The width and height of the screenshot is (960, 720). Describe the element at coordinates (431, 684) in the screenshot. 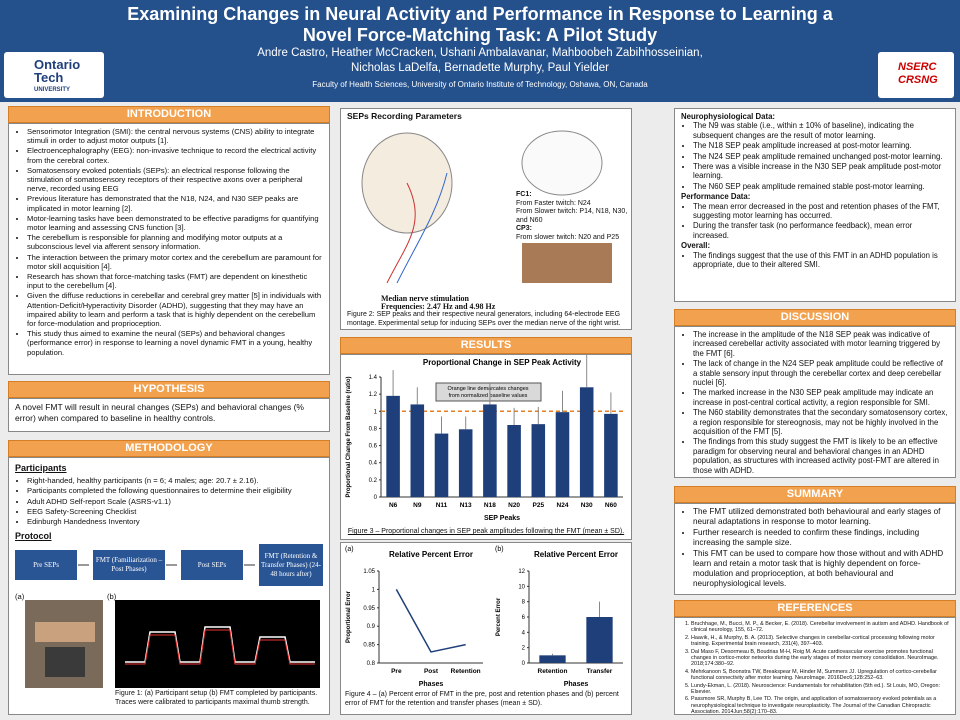

I see `x-axis-label: Phases` at that location.